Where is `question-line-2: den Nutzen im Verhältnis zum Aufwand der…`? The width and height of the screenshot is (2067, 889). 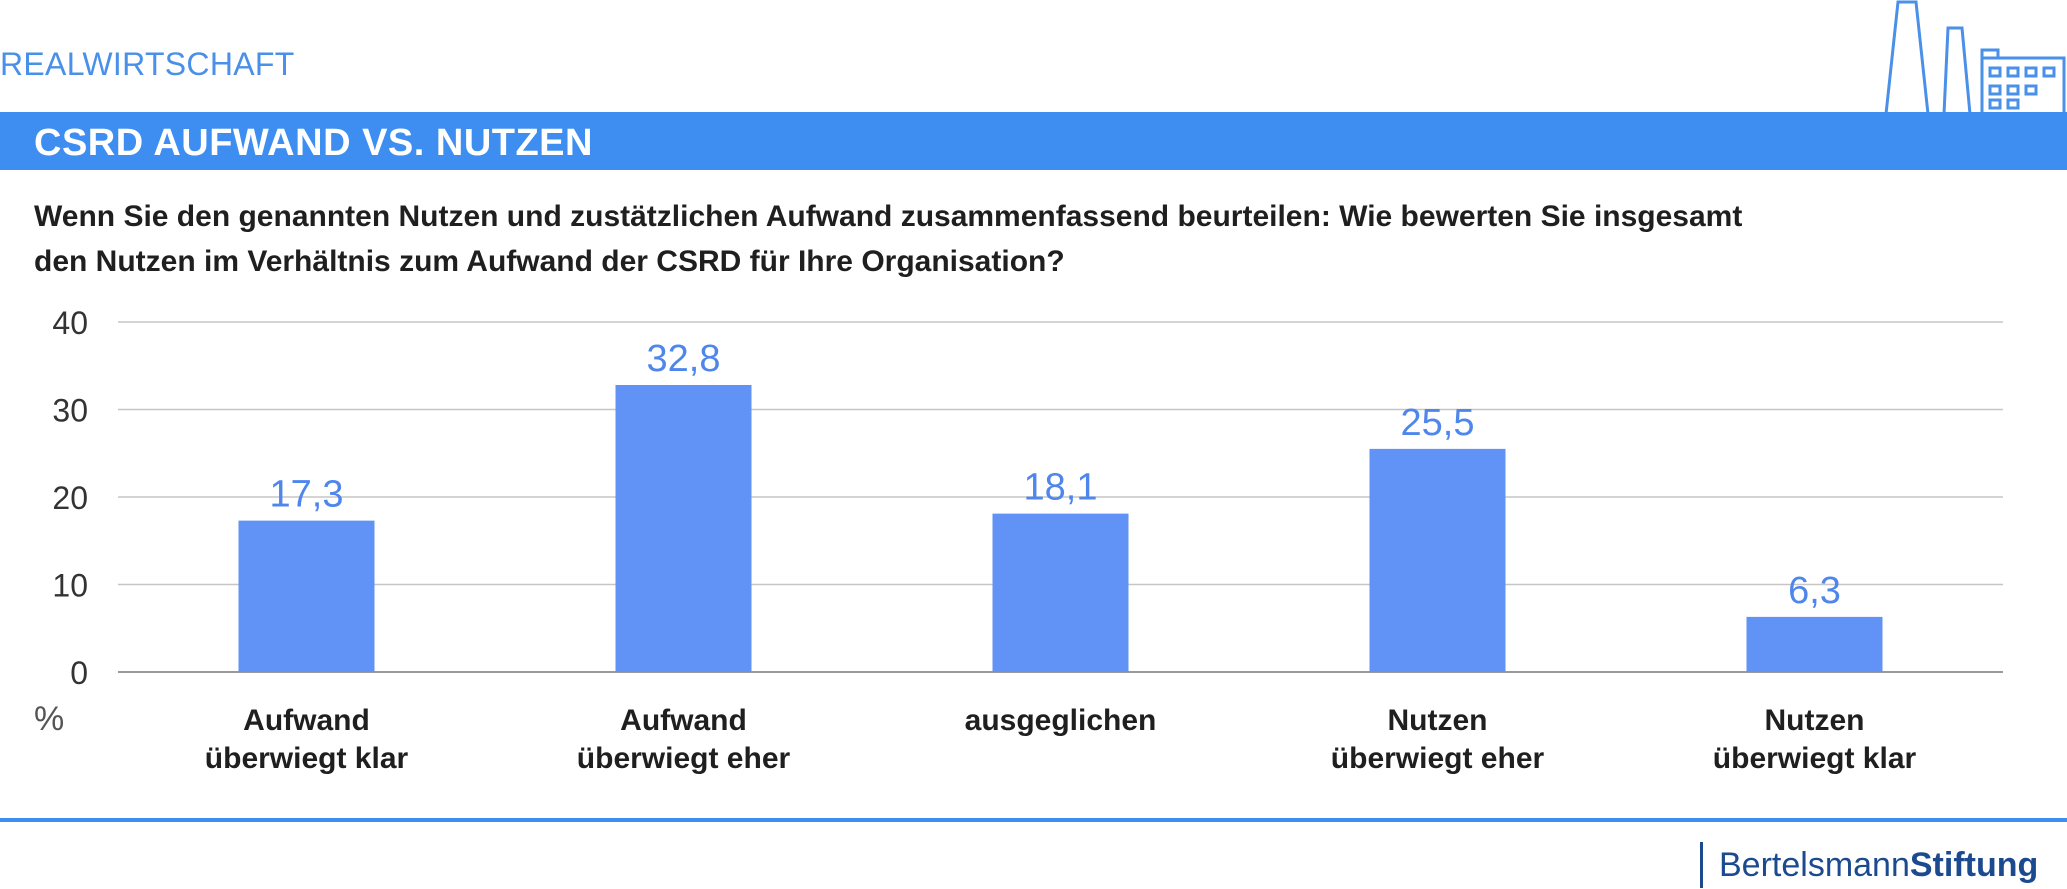 question-line-2: den Nutzen im Verhältnis zum Aufwand der… is located at coordinates (549, 261).